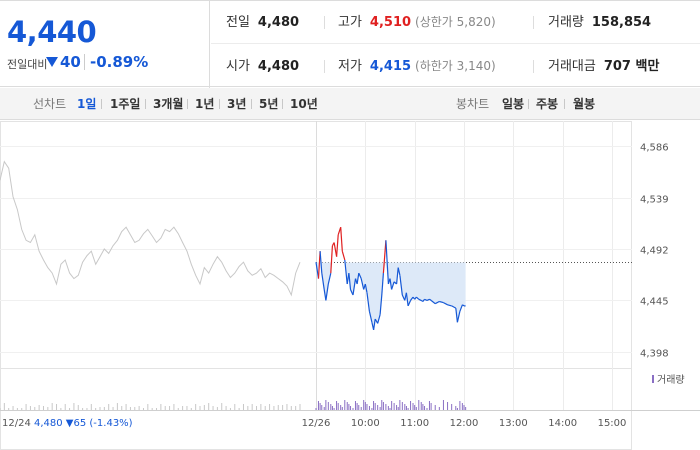 This screenshot has height=450, width=700. What do you see at coordinates (16, 423) in the screenshot?
I see `prior-day-label: 12/24` at bounding box center [16, 423].